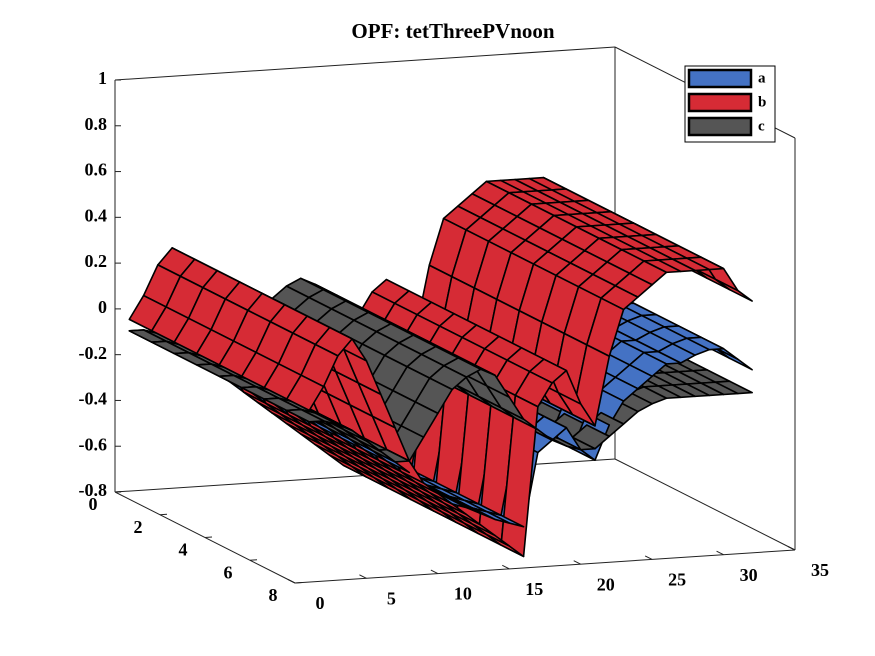  Describe the element at coordinates (273, 595) in the screenshot. I see `y-tick-label: 8` at that location.